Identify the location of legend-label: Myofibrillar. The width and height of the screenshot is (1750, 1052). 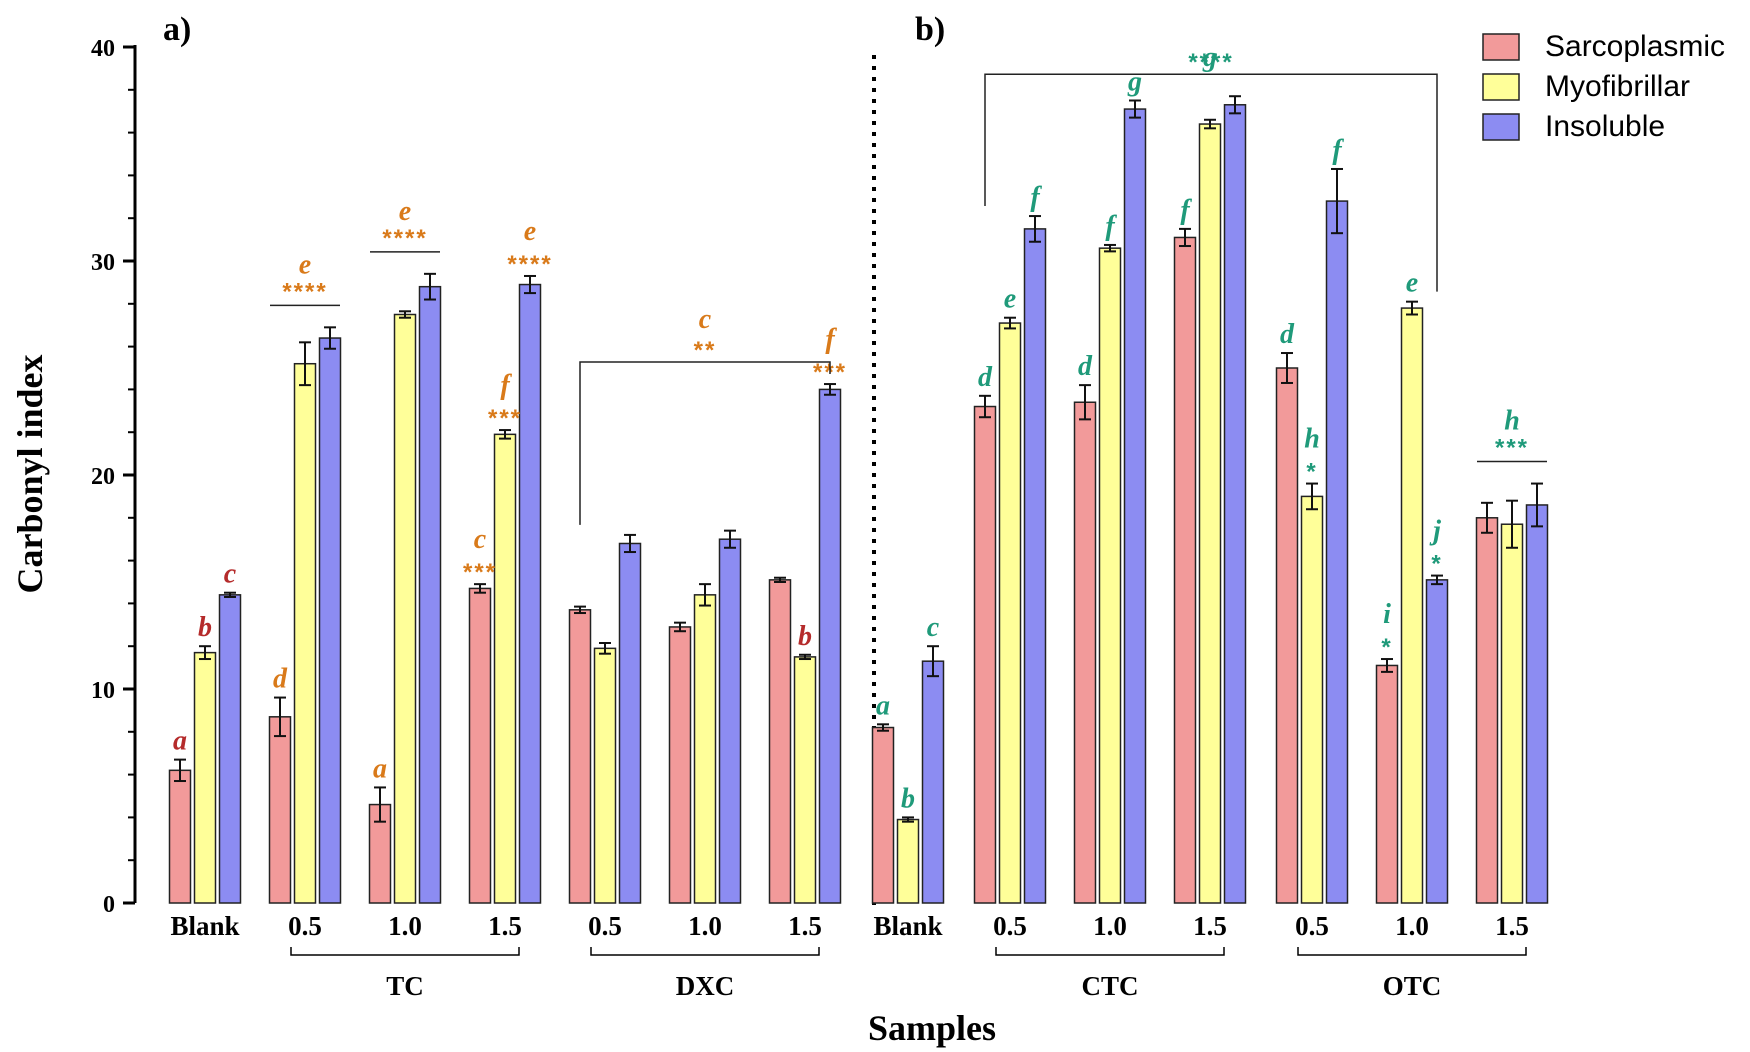
(1617, 86).